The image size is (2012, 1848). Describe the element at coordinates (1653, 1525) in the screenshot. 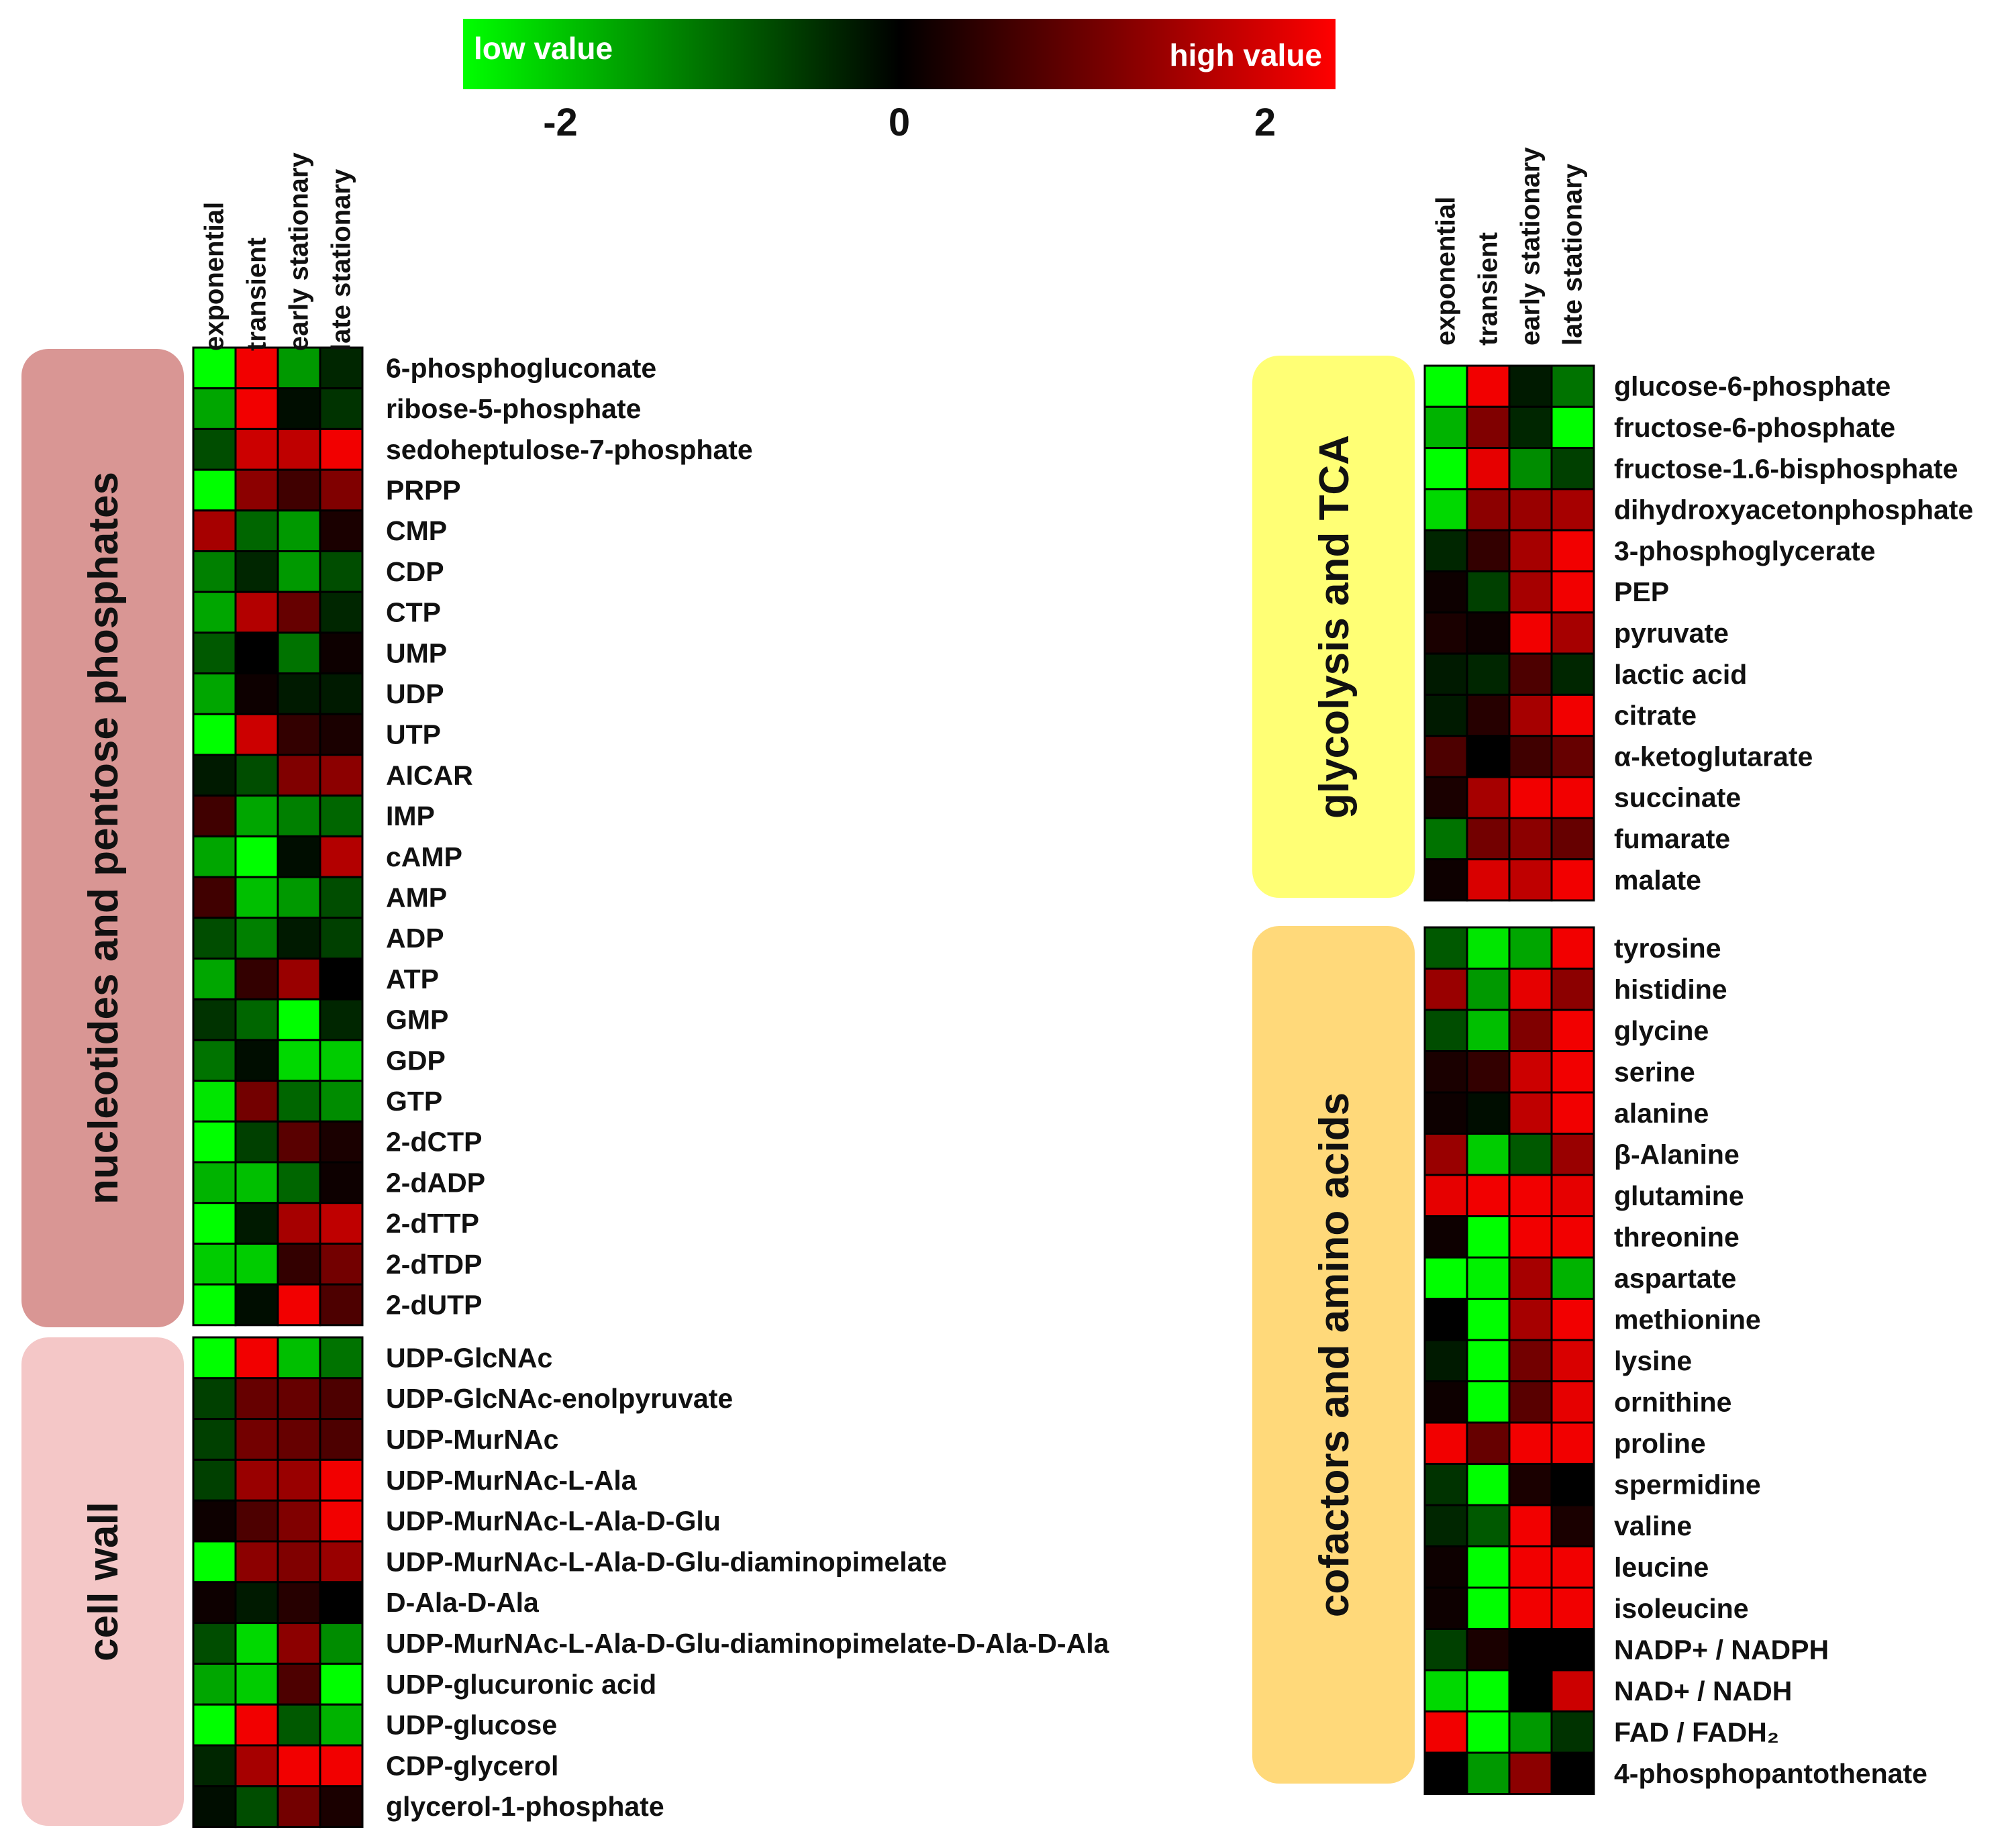

I see `row-label-valine: valine` at that location.